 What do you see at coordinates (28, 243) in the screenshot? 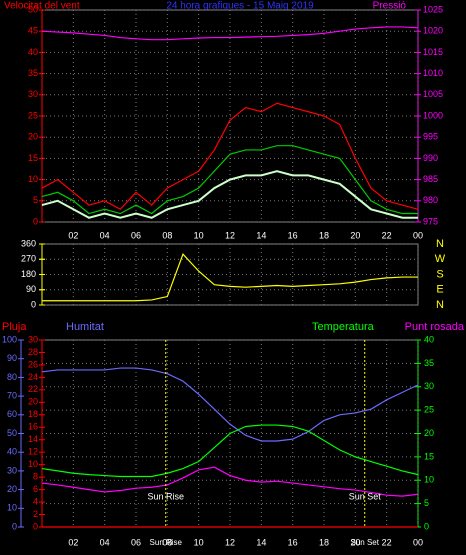
I see `y-tick-label: 360` at bounding box center [28, 243].